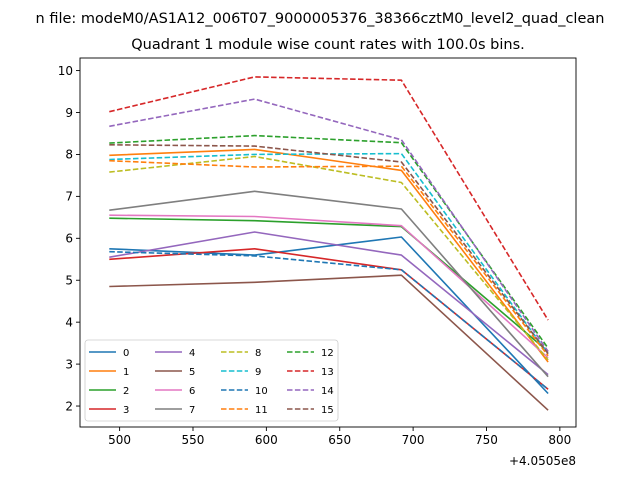 This screenshot has height=480, width=640. What do you see at coordinates (69, 239) in the screenshot?
I see `y-tick-label: 6` at bounding box center [69, 239].